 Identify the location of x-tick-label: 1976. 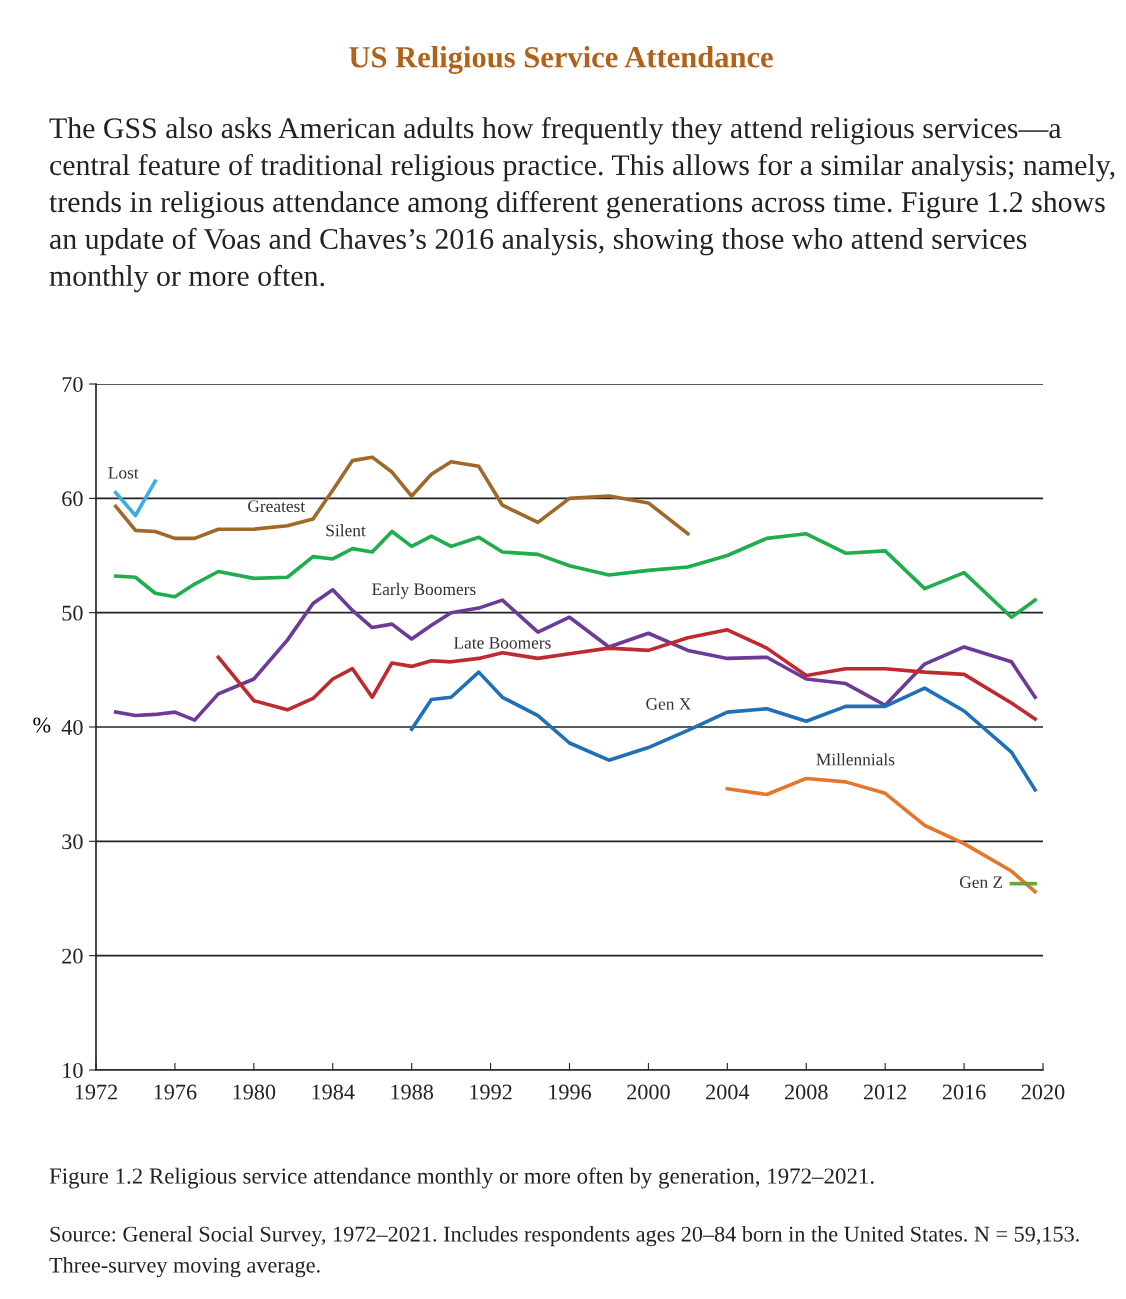
(175, 1092).